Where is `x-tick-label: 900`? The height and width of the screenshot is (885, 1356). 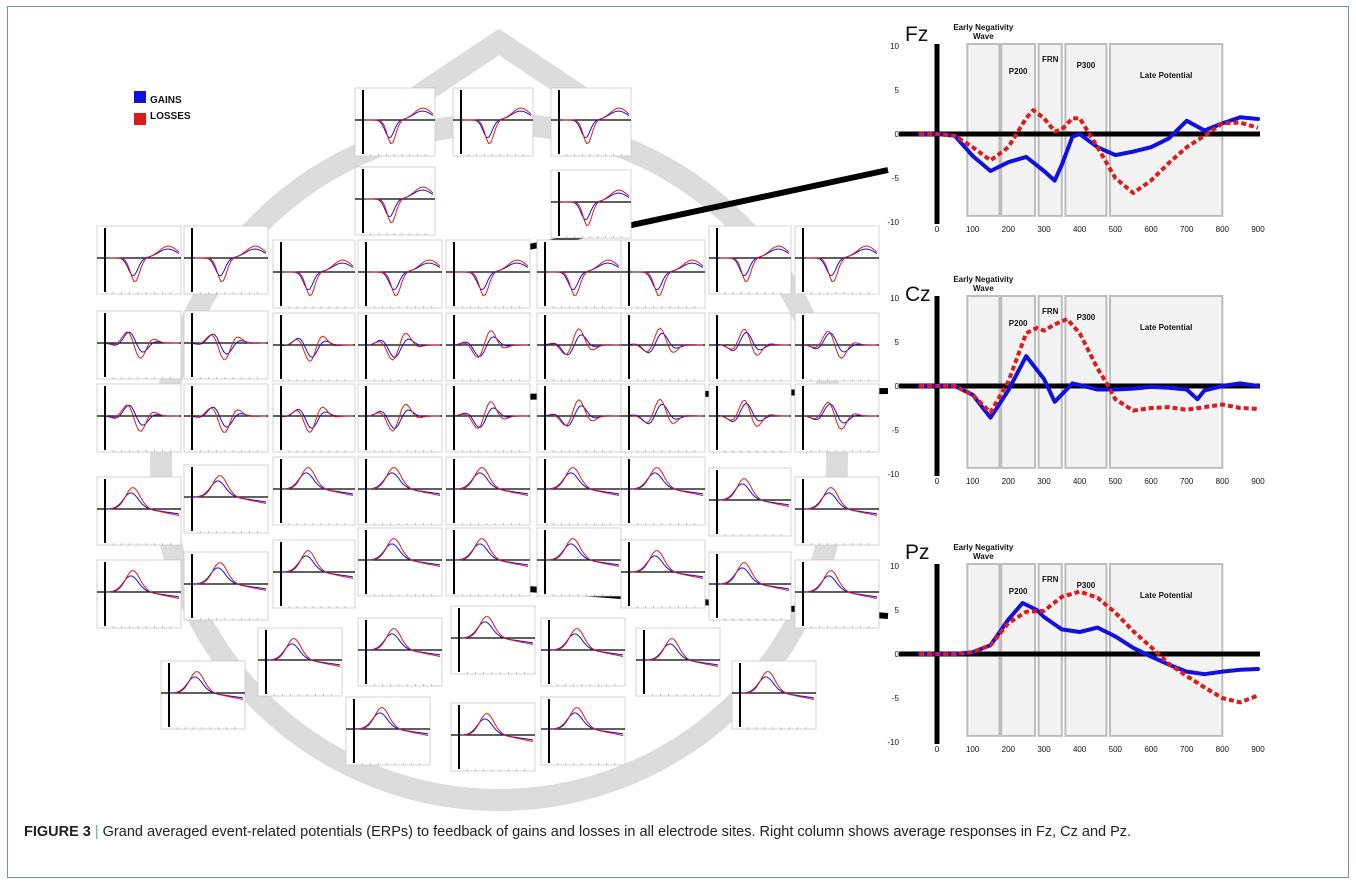 x-tick-label: 900 is located at coordinates (1258, 229).